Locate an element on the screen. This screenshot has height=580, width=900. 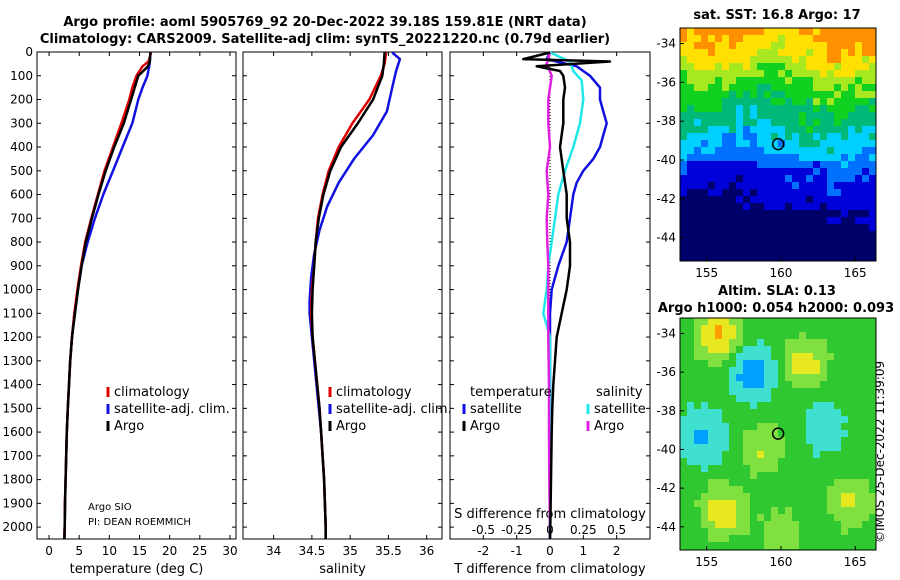
x-tick-label: 0 is located at coordinates (49, 551).